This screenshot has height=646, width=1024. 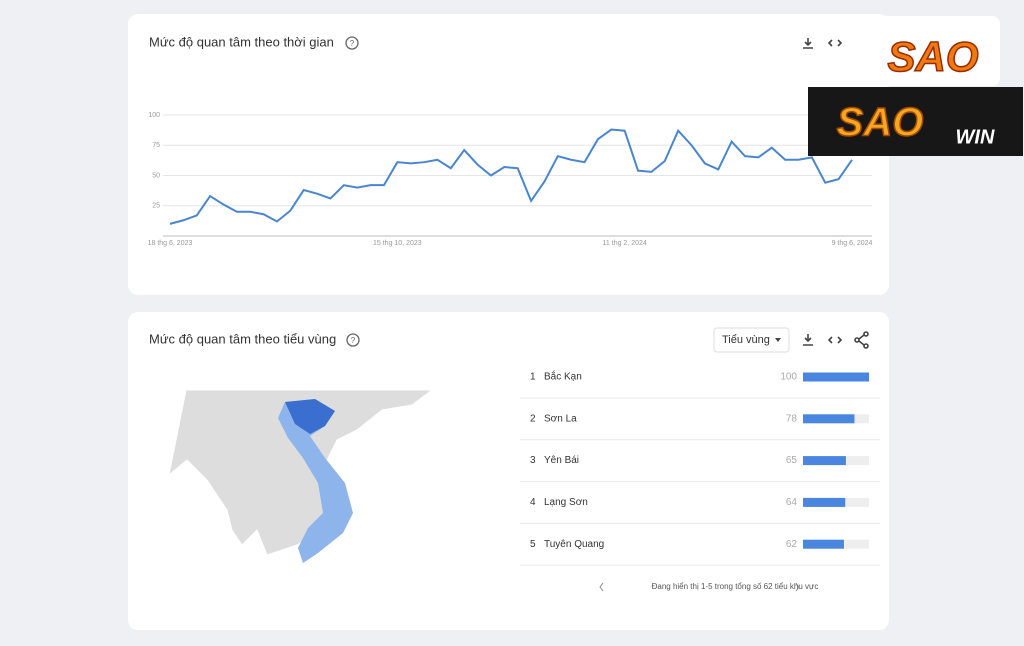 What do you see at coordinates (915, 86) in the screenshot?
I see `logo: SAO SAO WIN` at bounding box center [915, 86].